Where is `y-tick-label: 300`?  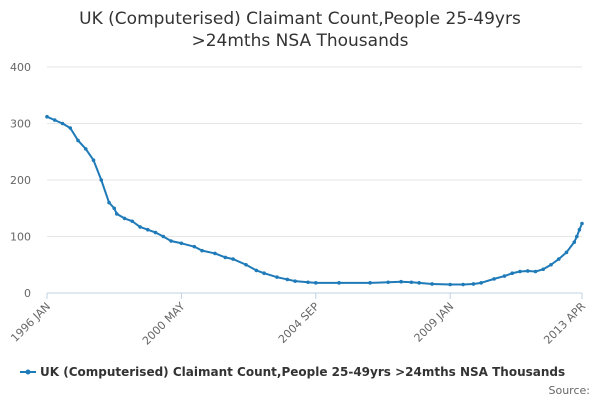
y-tick-label: 300 is located at coordinates (20, 124).